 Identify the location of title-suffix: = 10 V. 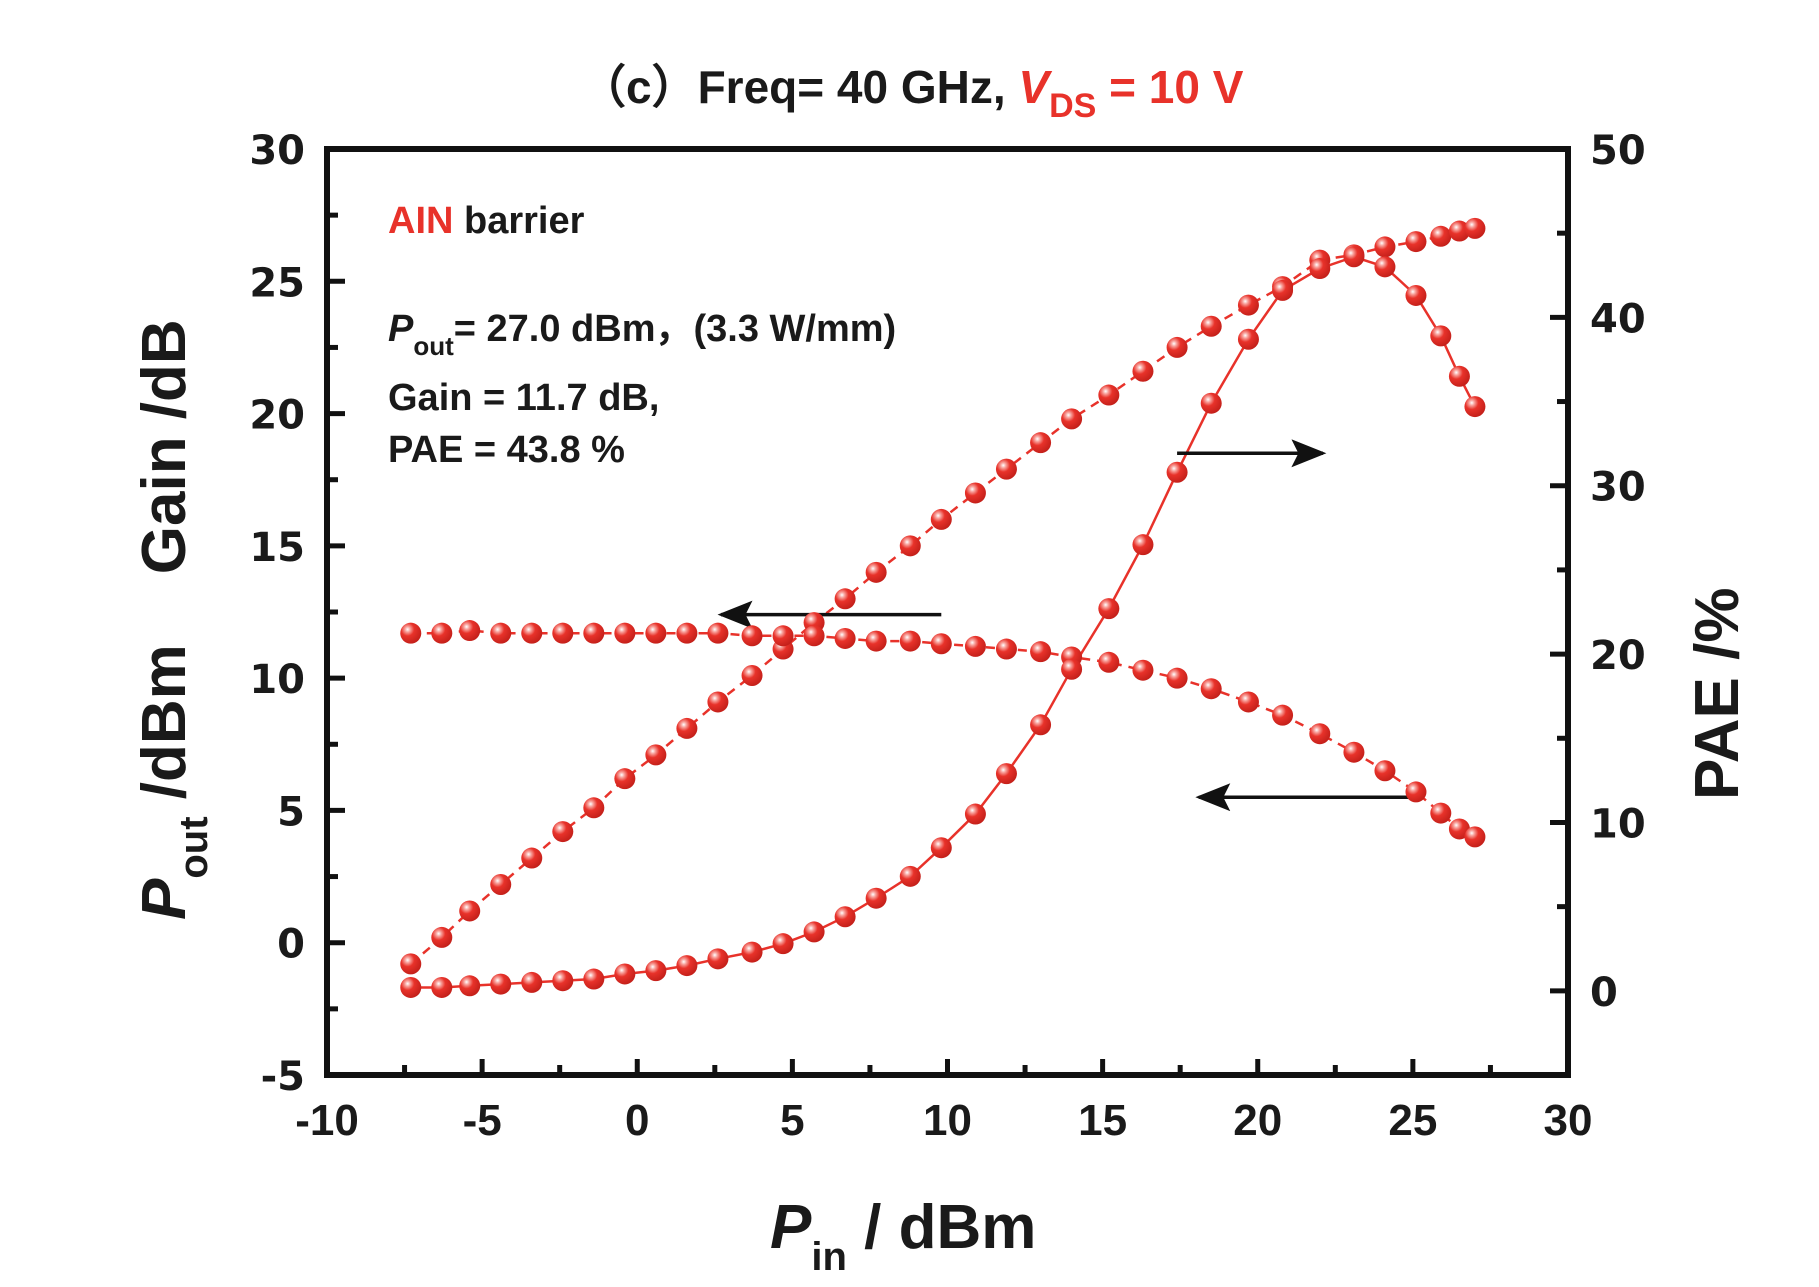
(1169, 87).